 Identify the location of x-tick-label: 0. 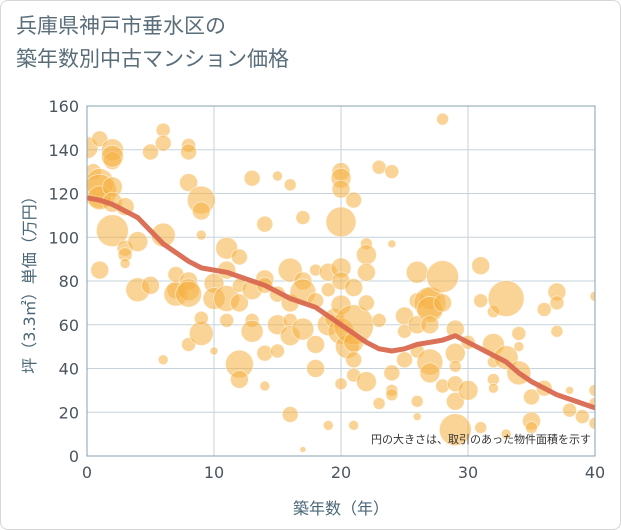
(87, 472).